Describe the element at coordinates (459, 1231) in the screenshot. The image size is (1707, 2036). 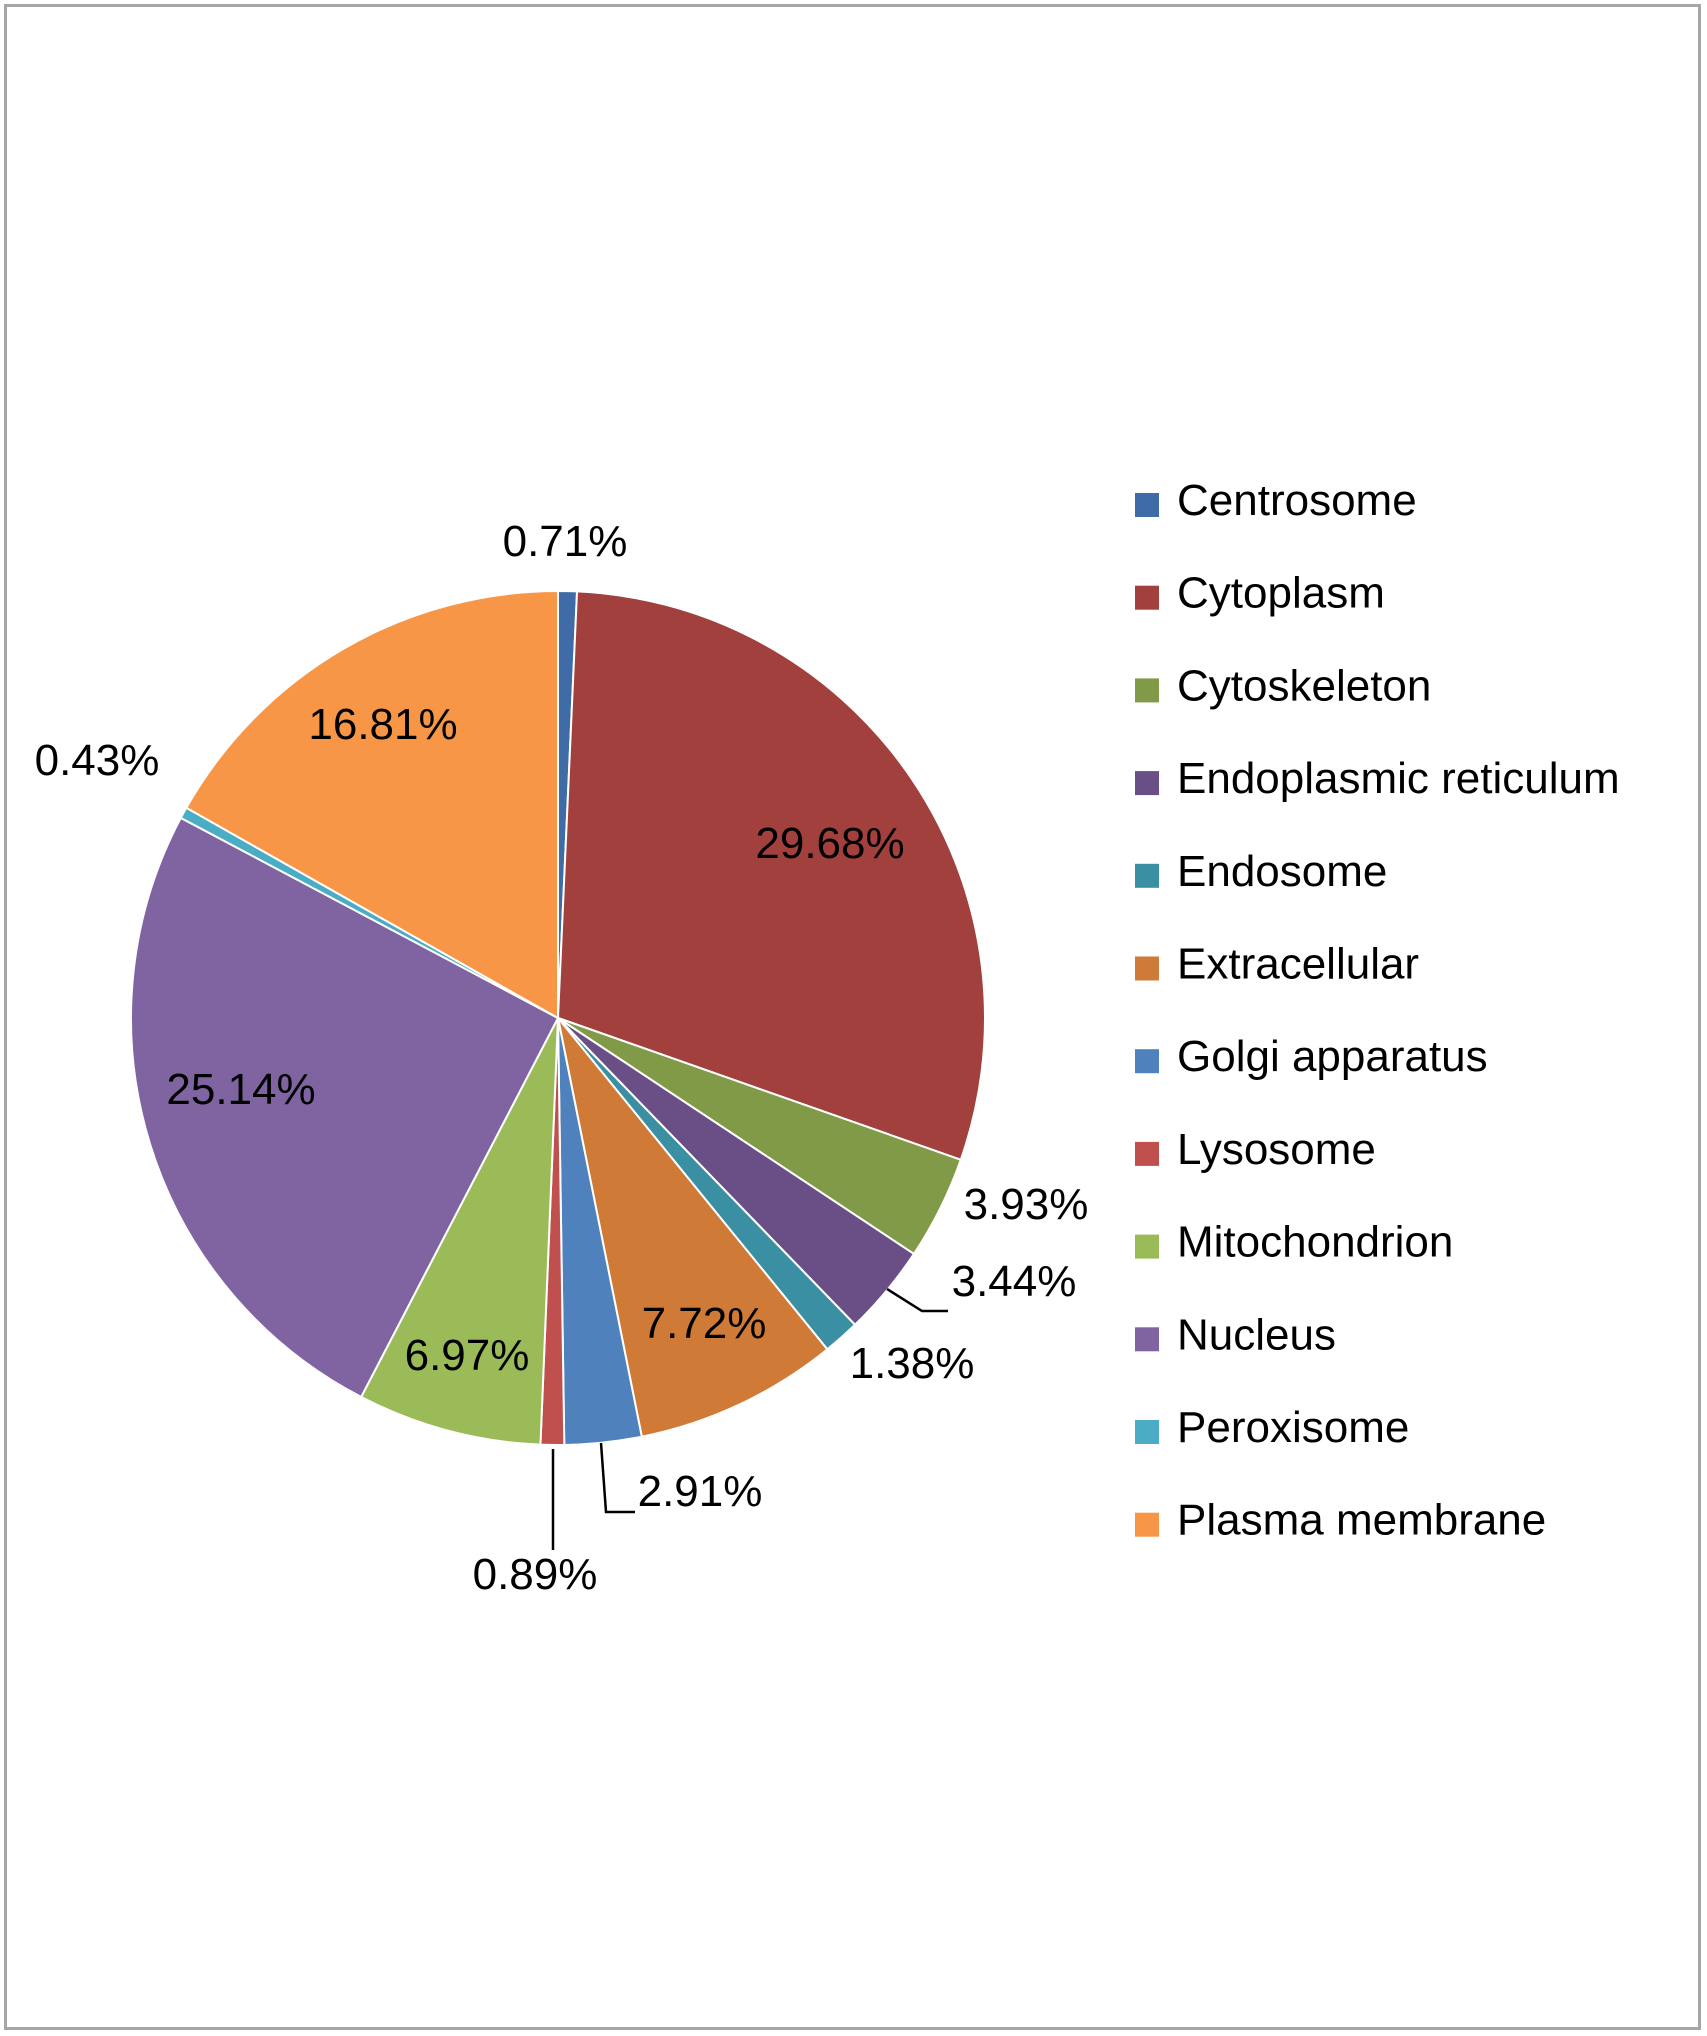
I see `pie-slice-mitochondrion` at that location.